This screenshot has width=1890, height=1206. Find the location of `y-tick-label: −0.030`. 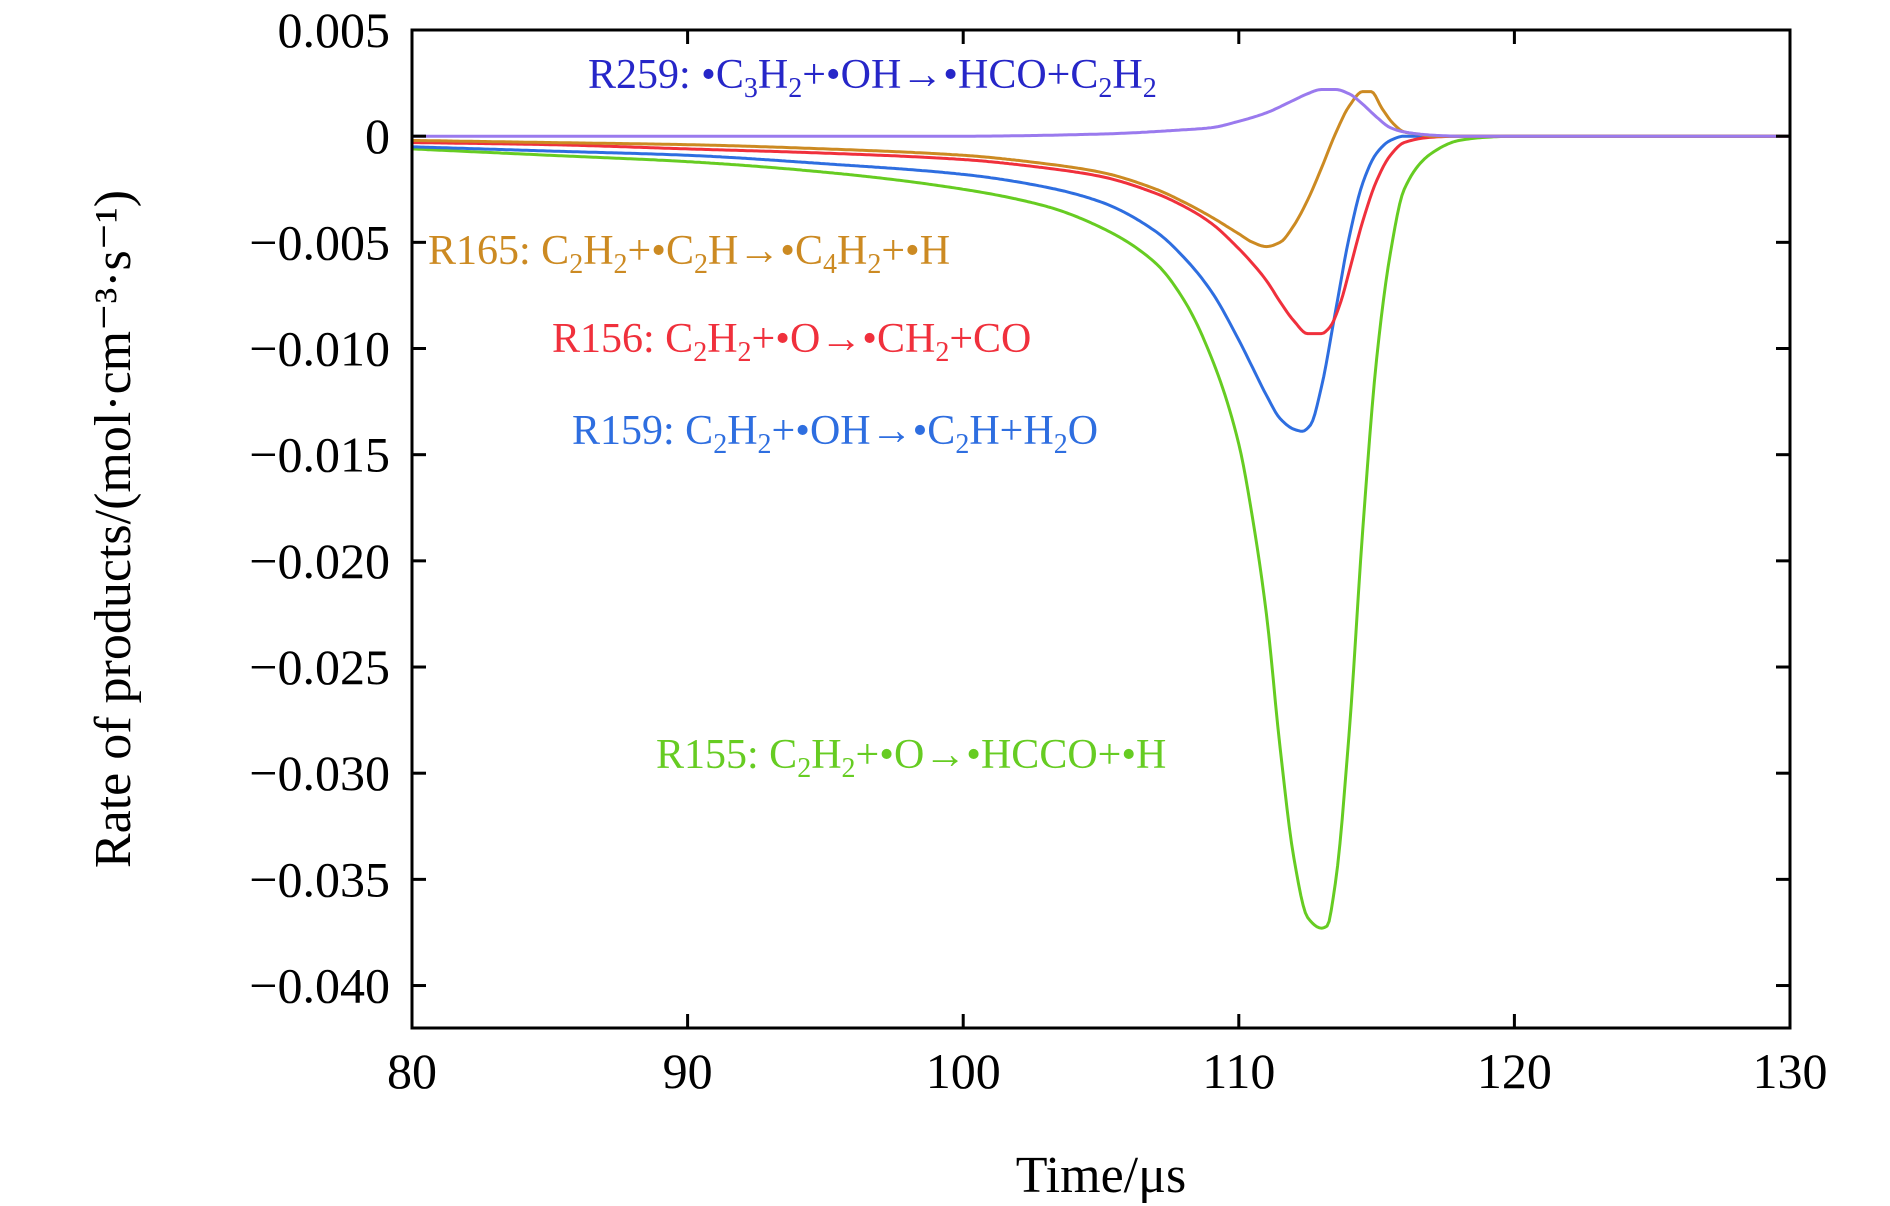

y-tick-label: −0.030 is located at coordinates (319, 773).